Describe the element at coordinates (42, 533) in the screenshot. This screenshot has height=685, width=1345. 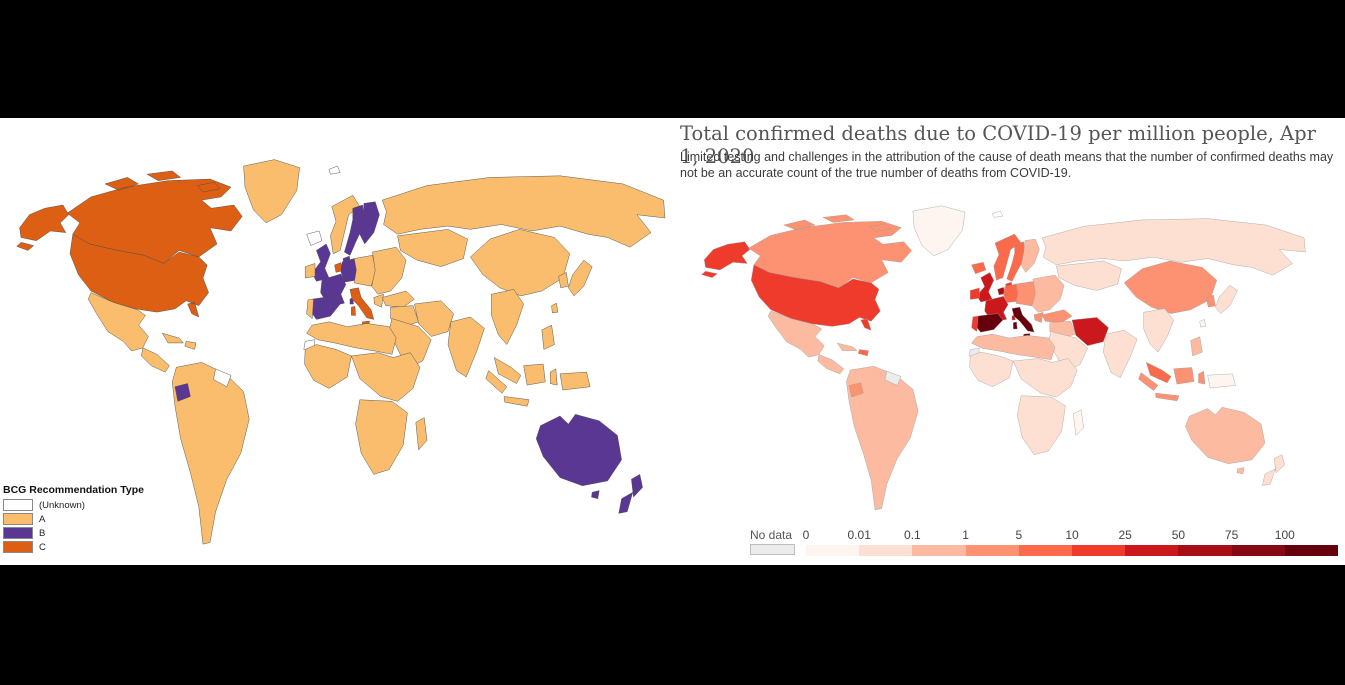
I see `bcg-legend-label: B` at that location.